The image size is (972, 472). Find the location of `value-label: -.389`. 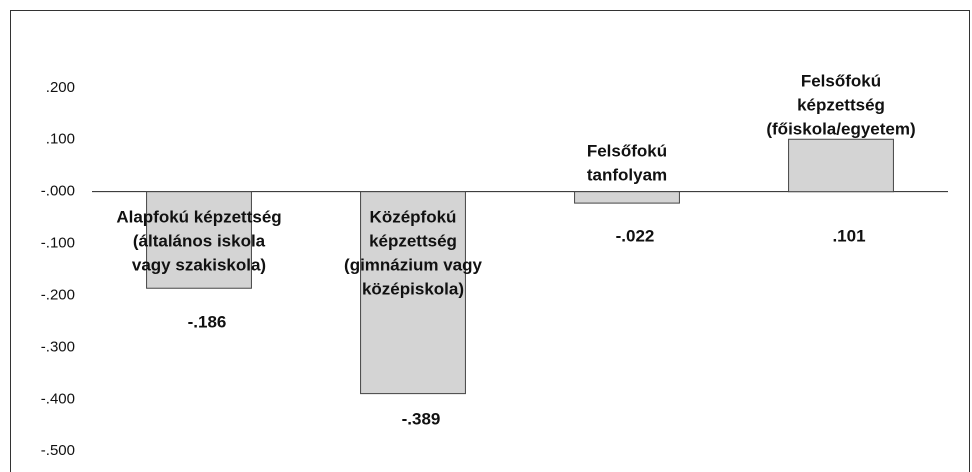

value-label: -.389 is located at coordinates (421, 418).